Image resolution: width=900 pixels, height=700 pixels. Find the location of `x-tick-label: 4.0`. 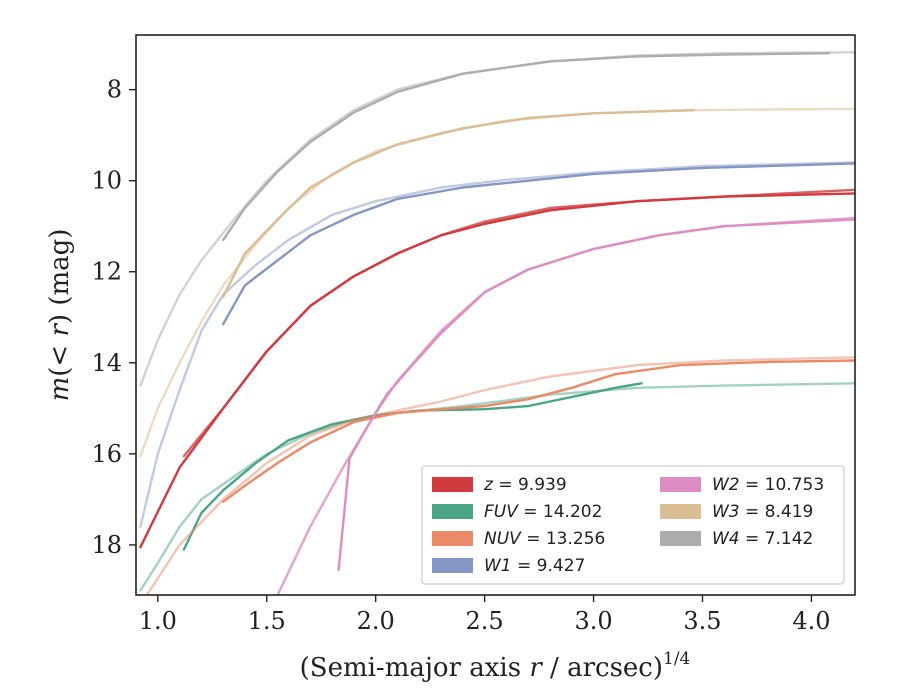

x-tick-label: 4.0 is located at coordinates (811, 621).